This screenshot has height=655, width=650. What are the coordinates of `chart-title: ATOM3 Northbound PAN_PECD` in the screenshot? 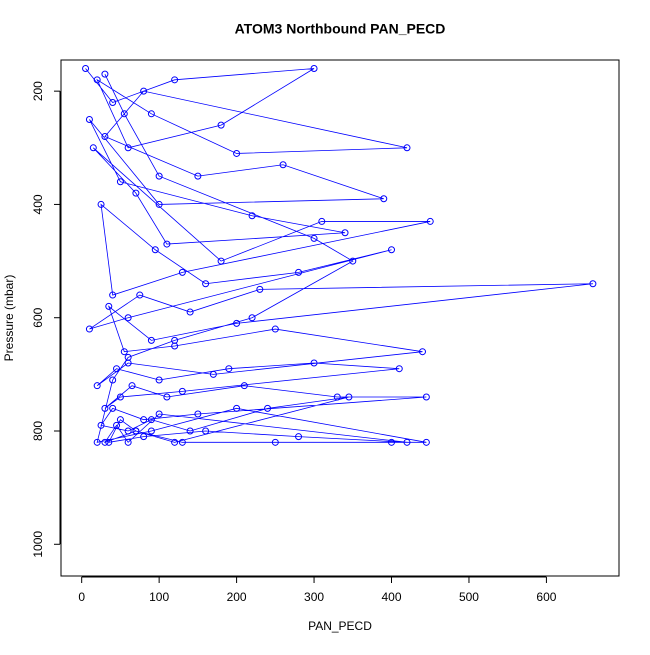 It's located at (340, 29).